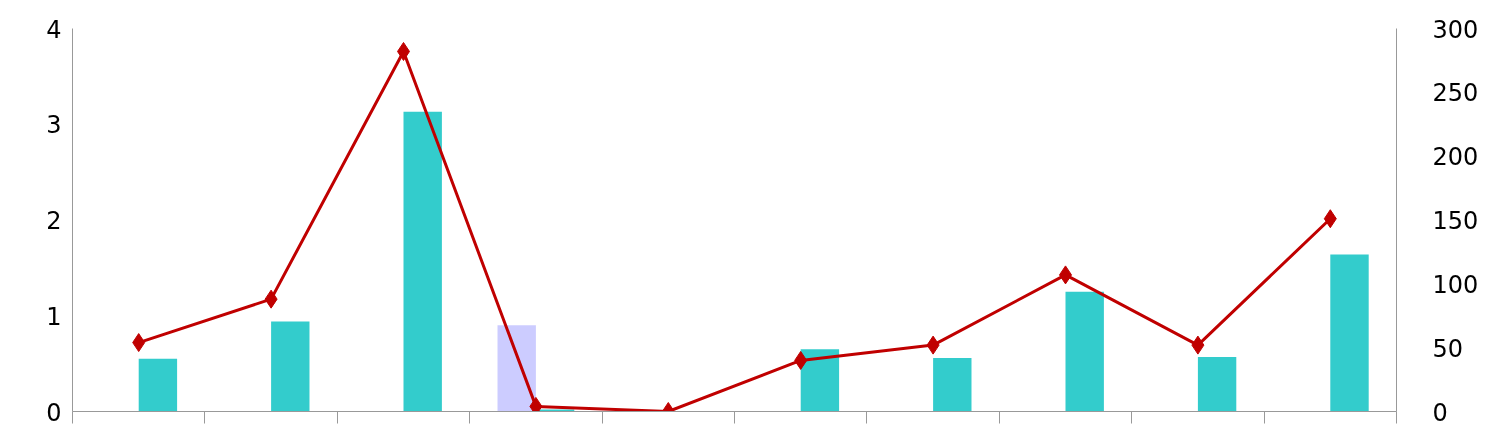 This screenshot has height=424, width=1490. What do you see at coordinates (1455, 93) in the screenshot?
I see `y2-tick-label: 250` at bounding box center [1455, 93].